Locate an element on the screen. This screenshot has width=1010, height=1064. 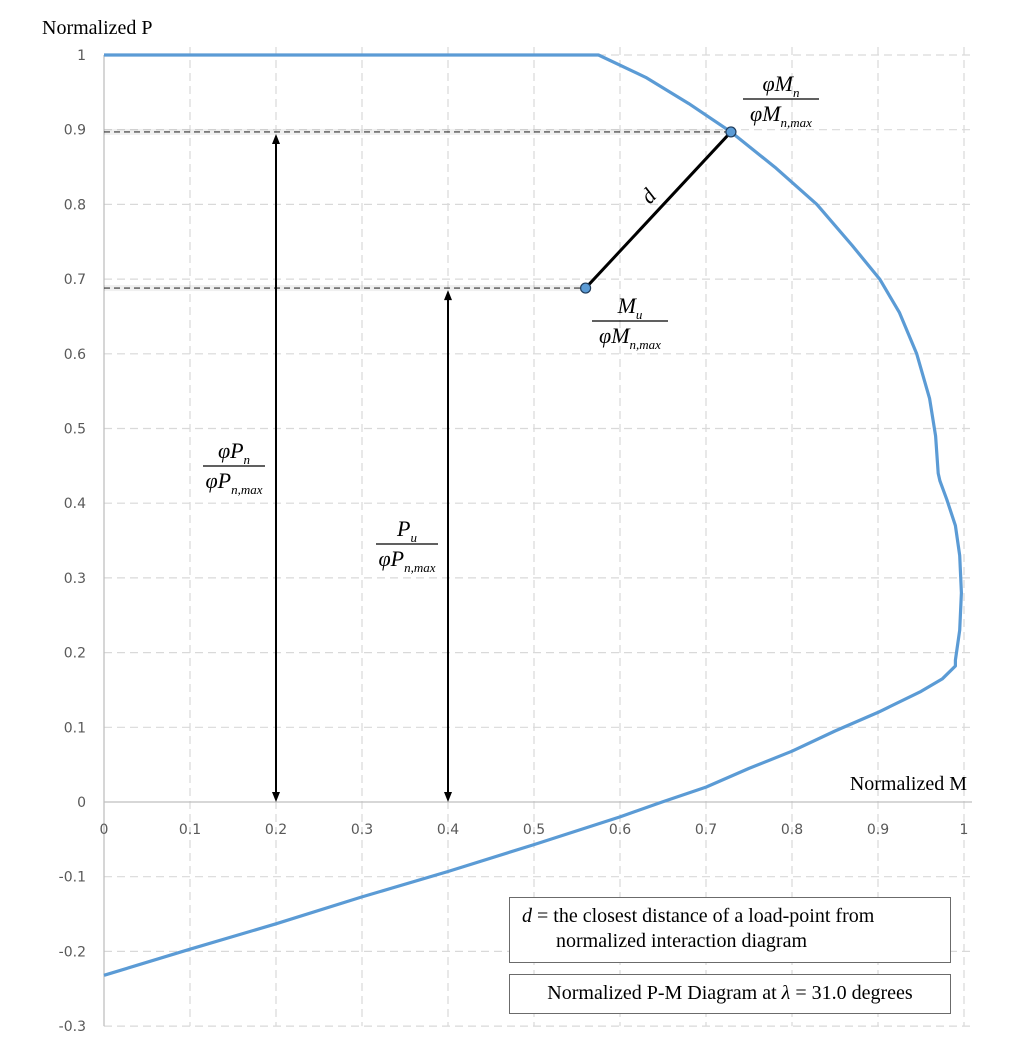
title-prefix: Normalized P-M Diagram at is located at coordinates (664, 993).